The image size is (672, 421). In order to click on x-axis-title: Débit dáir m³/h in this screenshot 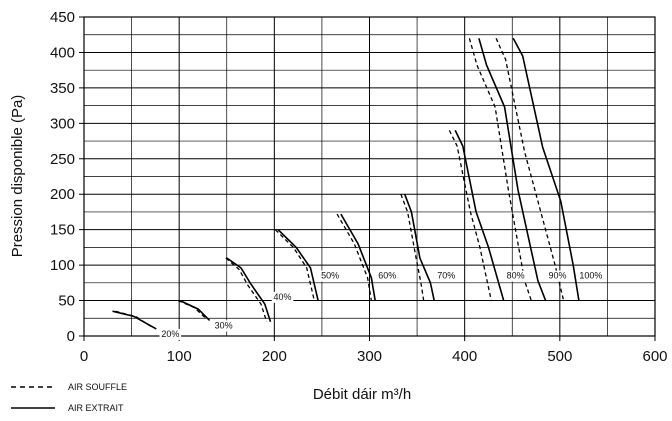, I will do `click(362, 394)`.